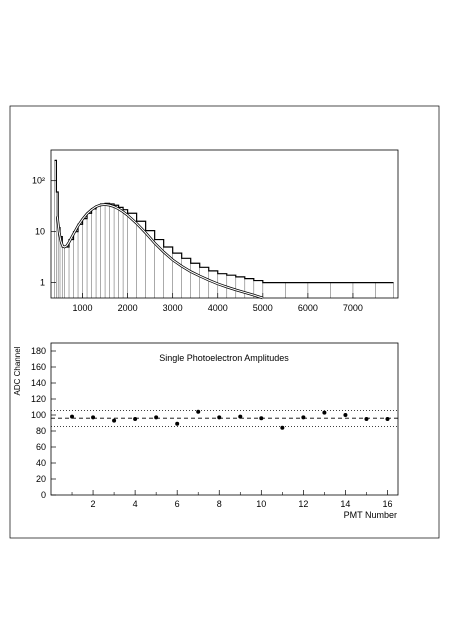 This screenshot has width=449, height=641. Describe the element at coordinates (40, 232) in the screenshot. I see `top-y-tick-label: 10` at that location.